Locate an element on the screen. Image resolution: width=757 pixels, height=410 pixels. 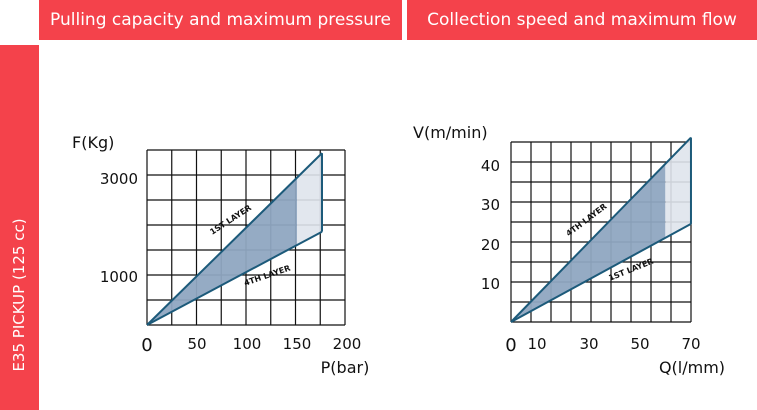
y-axis-label: V(m/min) is located at coordinates (450, 132).